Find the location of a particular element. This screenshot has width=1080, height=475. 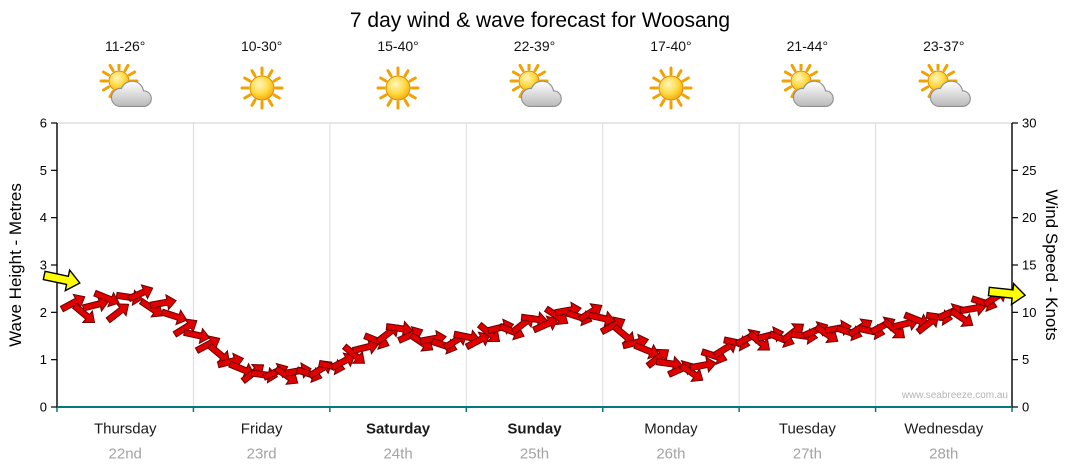

day-temperature-range: 11-26° is located at coordinates (125, 46).